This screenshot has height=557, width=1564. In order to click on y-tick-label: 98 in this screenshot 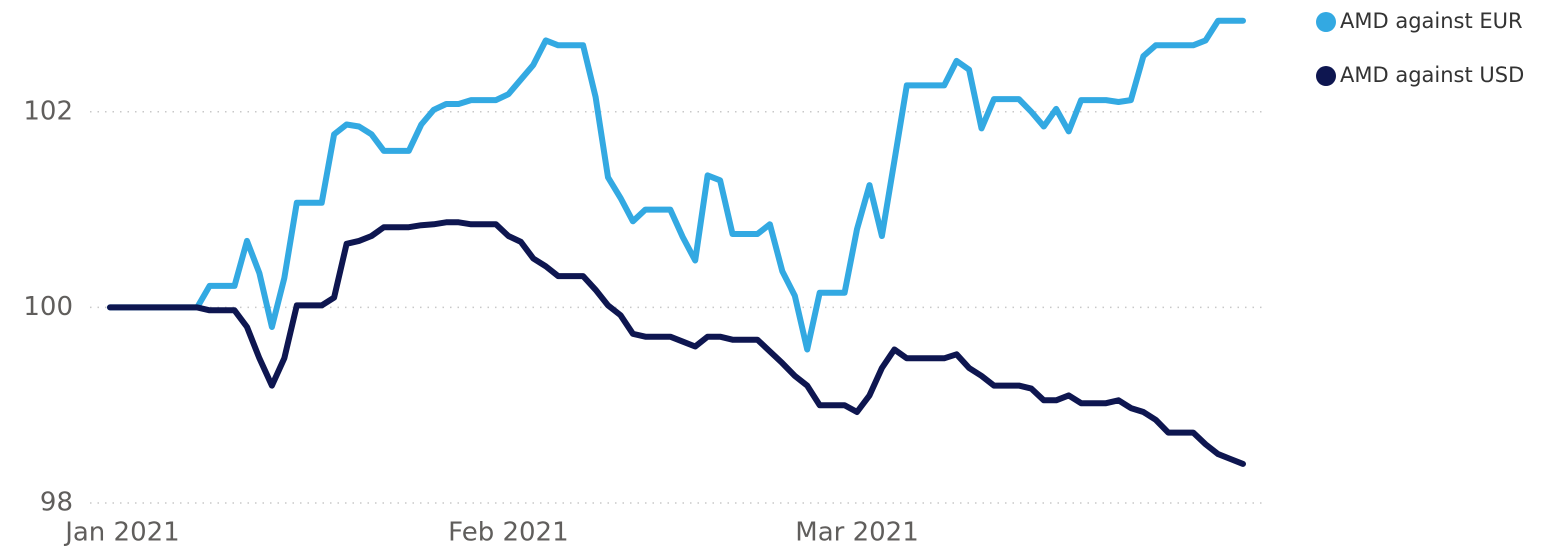, I will do `click(56, 503)`.